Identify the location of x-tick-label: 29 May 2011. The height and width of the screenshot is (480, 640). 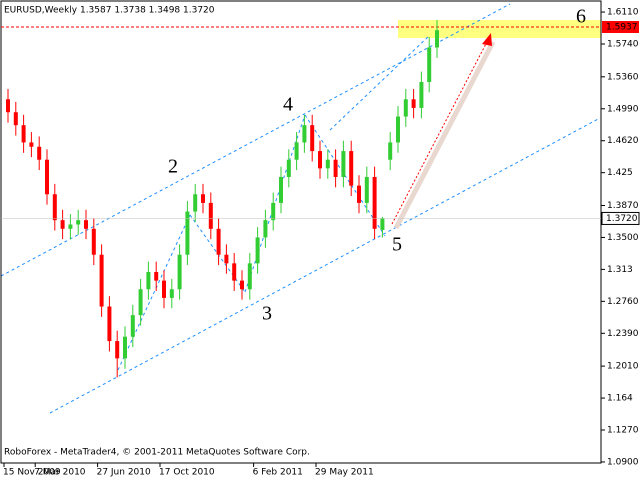
(344, 473).